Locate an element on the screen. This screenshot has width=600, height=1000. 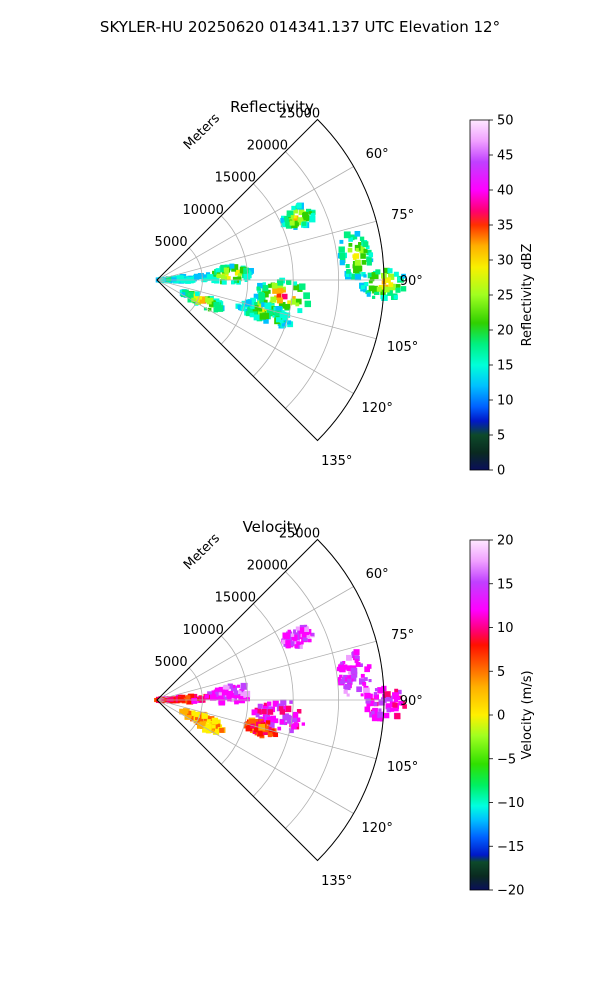
azimuth-spoke is located at coordinates (266, 250).